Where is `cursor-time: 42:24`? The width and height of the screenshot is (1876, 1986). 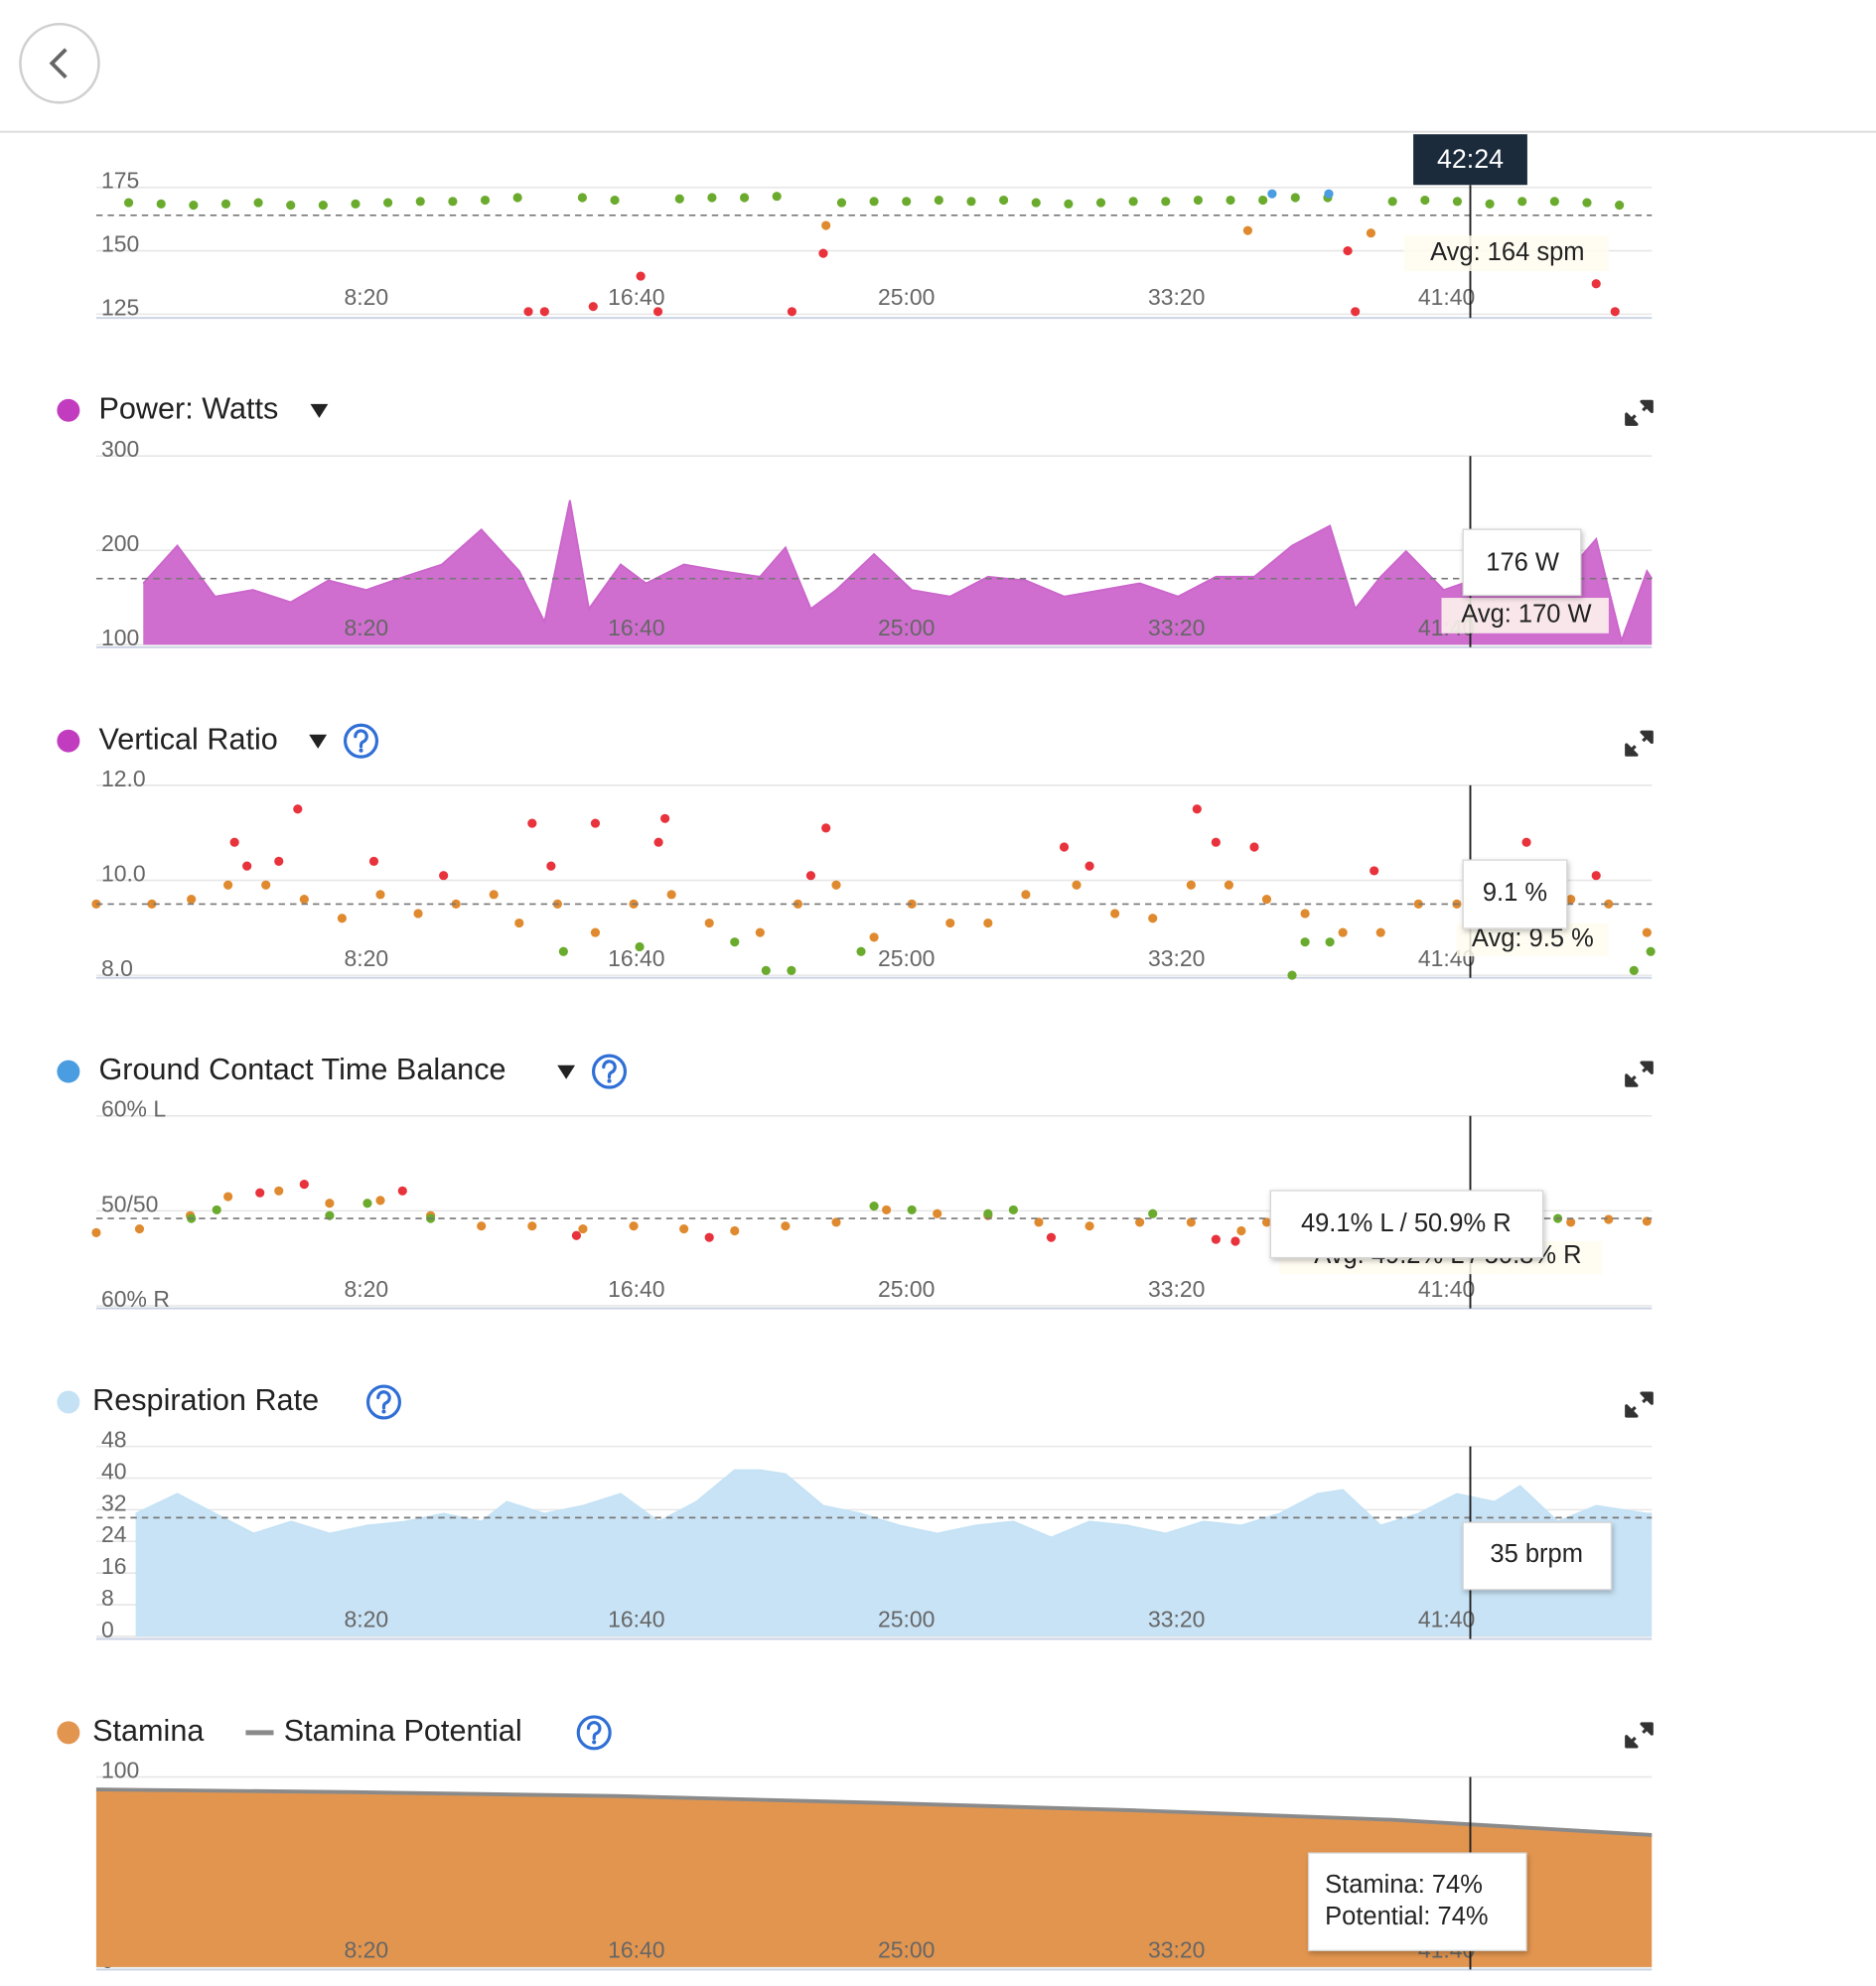
cursor-time: 42:24 is located at coordinates (1471, 159).